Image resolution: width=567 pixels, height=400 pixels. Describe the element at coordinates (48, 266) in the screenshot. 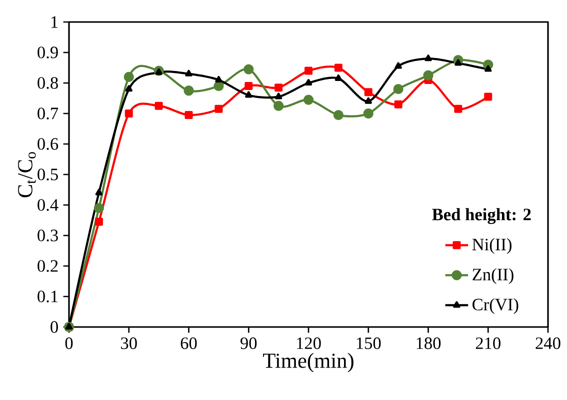

I see `y-tick-label: 0.2` at that location.